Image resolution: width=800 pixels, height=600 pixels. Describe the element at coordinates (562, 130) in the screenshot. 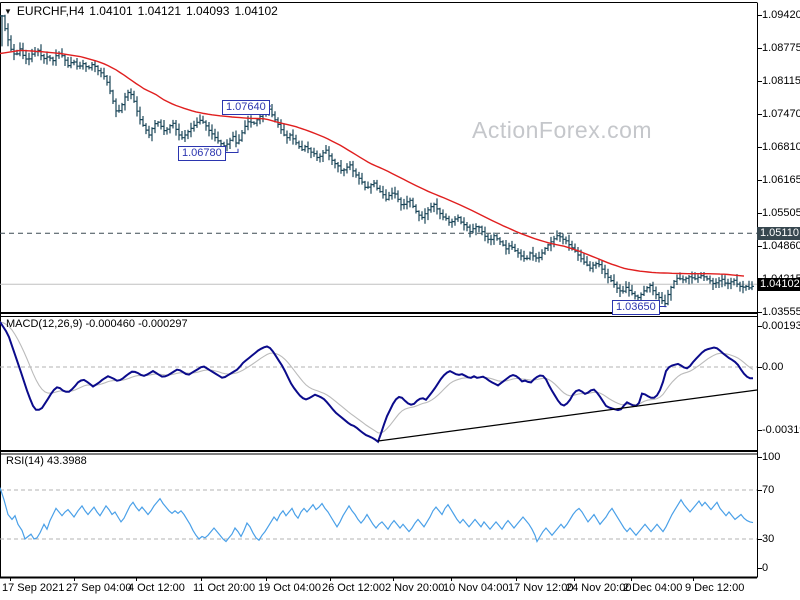

I see `watermark: ActionForex.com` at that location.